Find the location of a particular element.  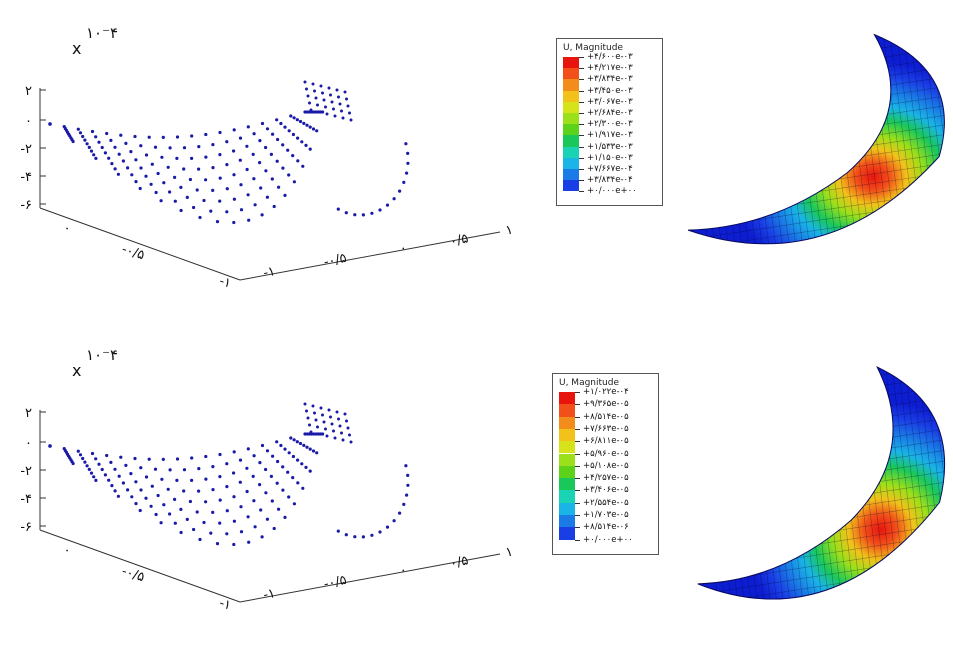

legend-label: +۴/۶۰۰e-۰۳ is located at coordinates (610, 57).